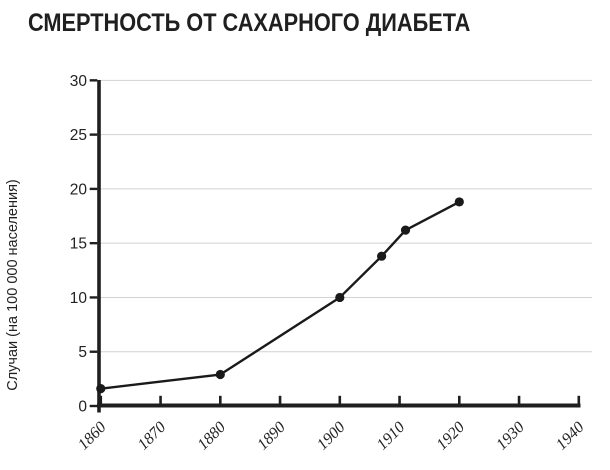  Describe the element at coordinates (79, 81) in the screenshot. I see `y-tick-label: 30` at that location.